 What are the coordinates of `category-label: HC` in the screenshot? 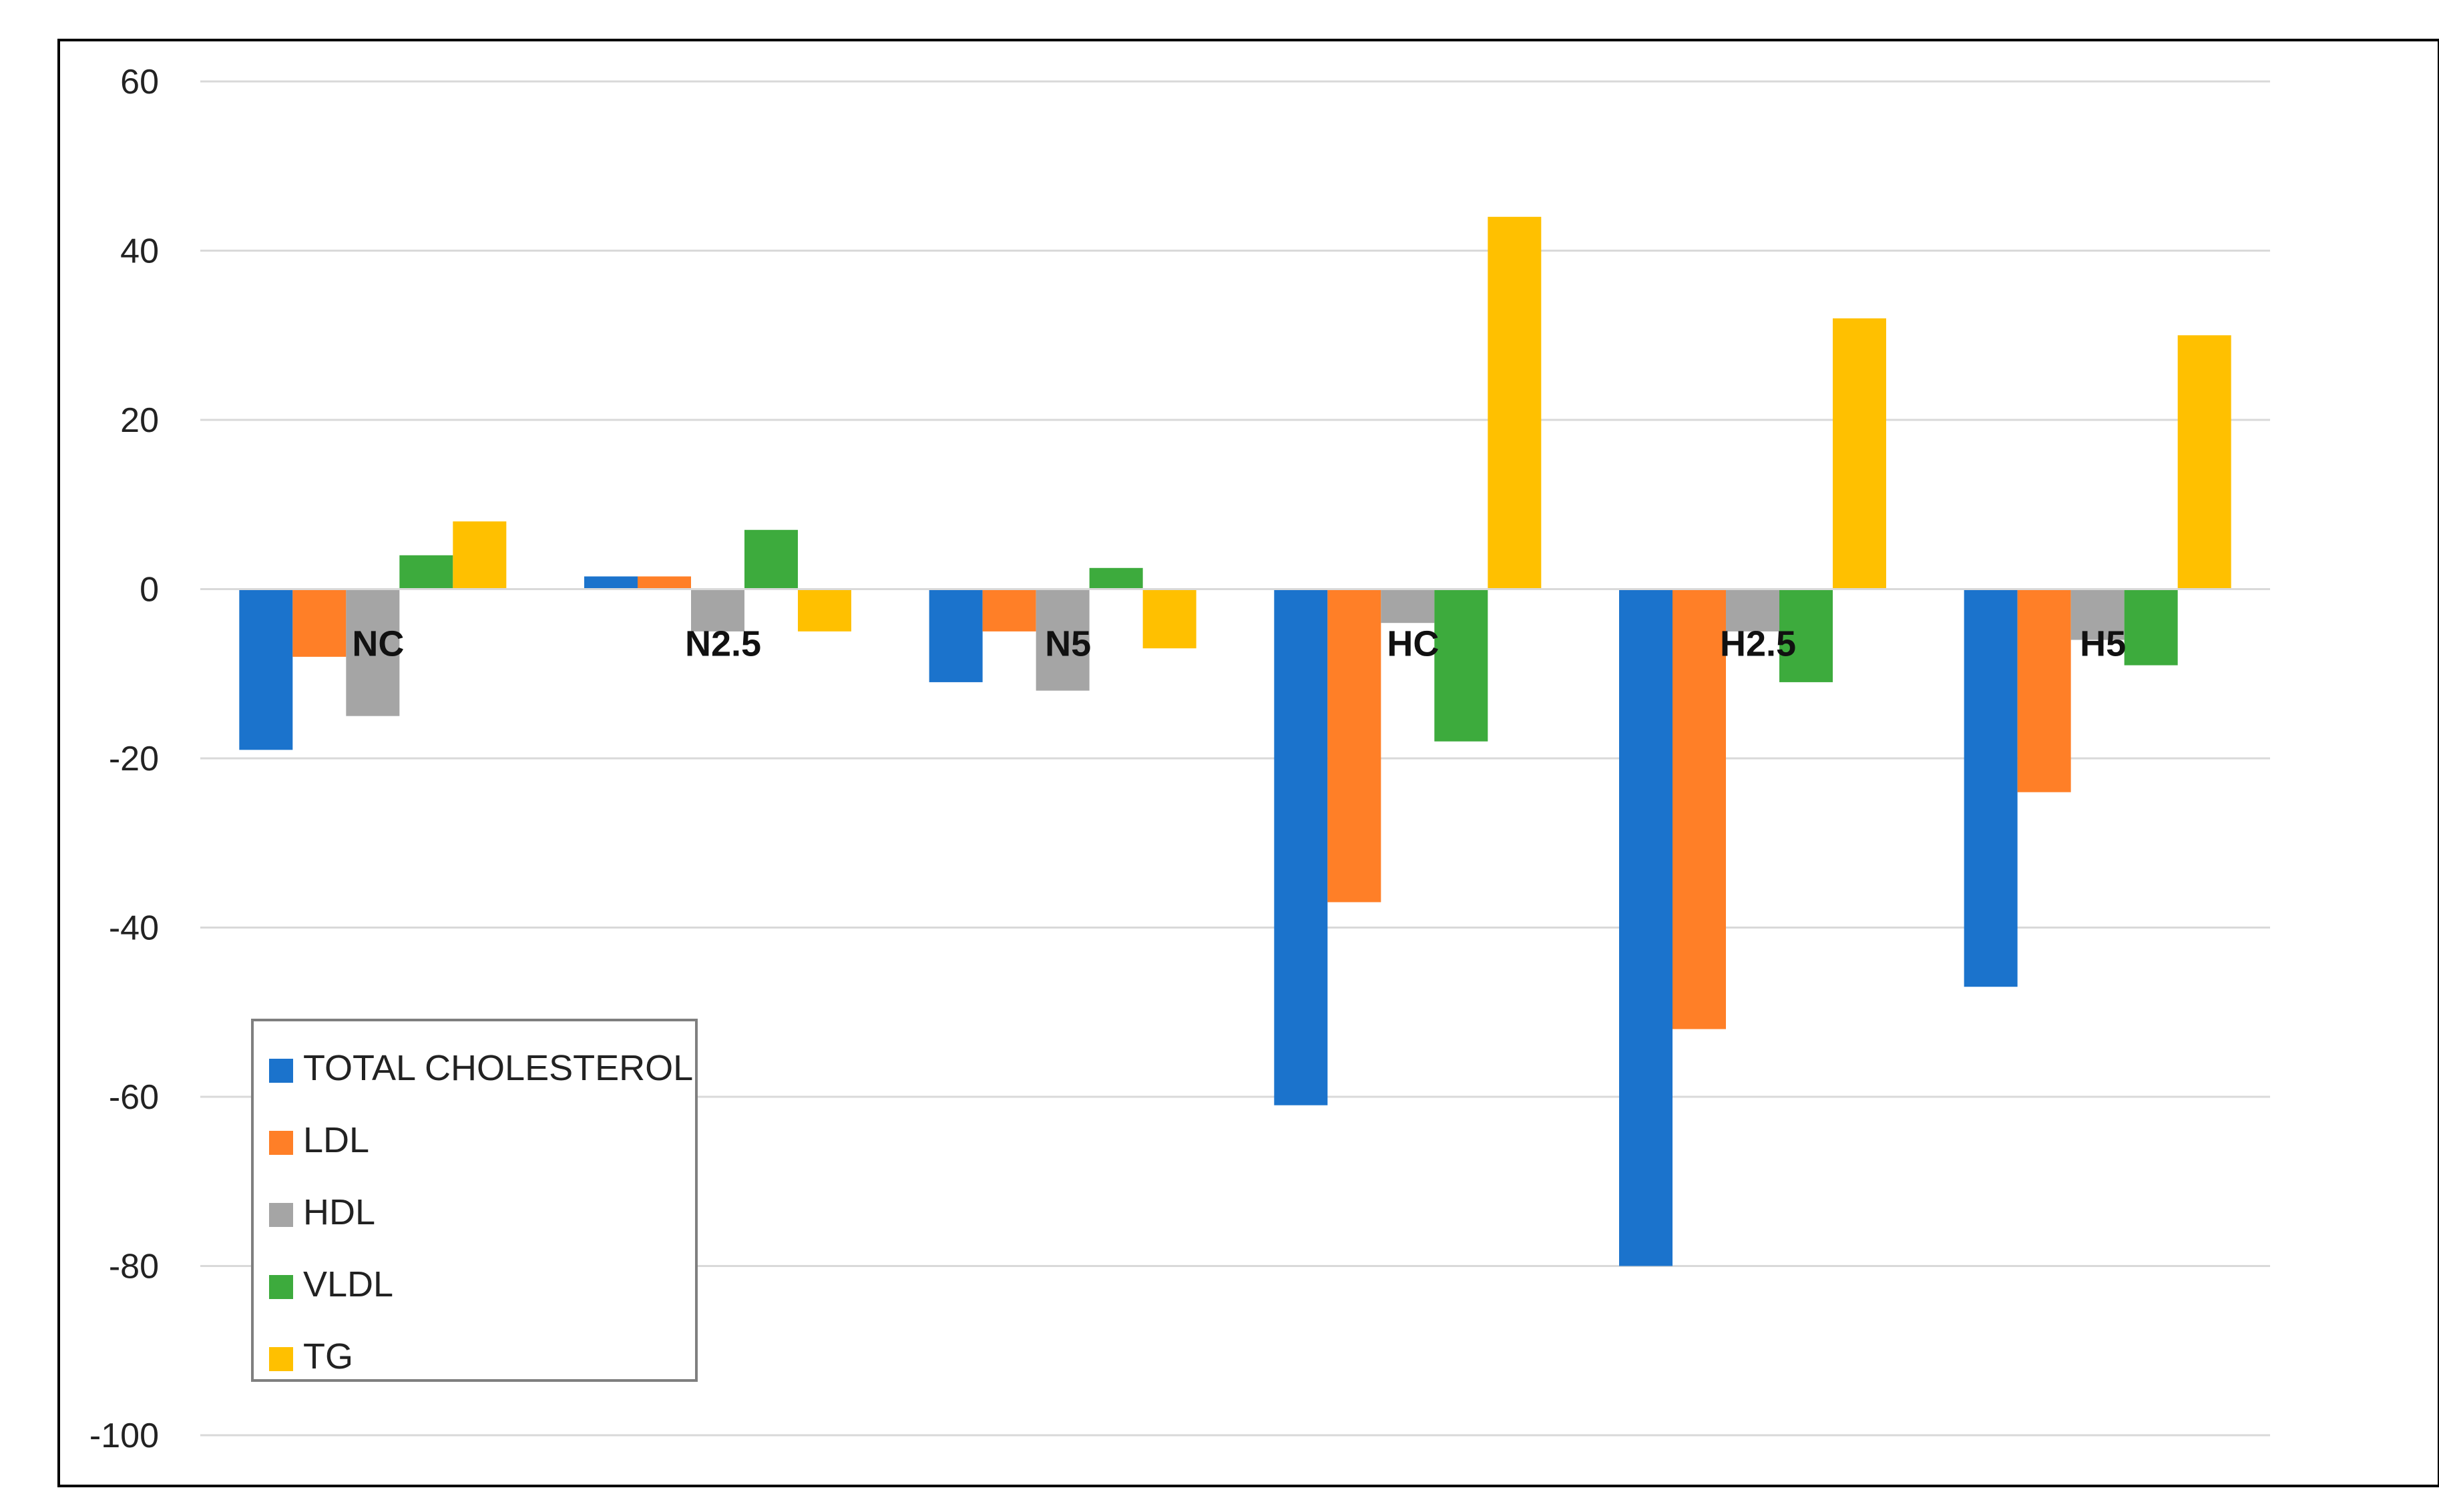 It's located at (1413, 644).